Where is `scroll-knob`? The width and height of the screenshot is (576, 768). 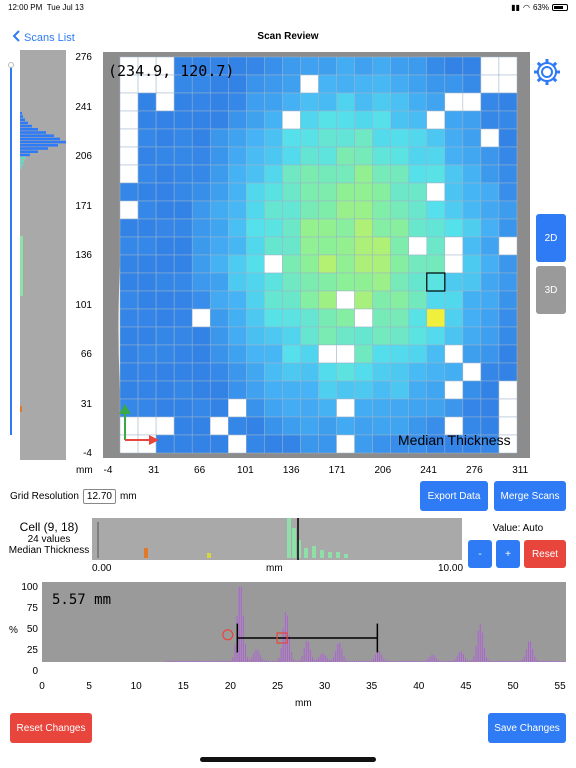
scroll-knob is located at coordinates (11, 65).